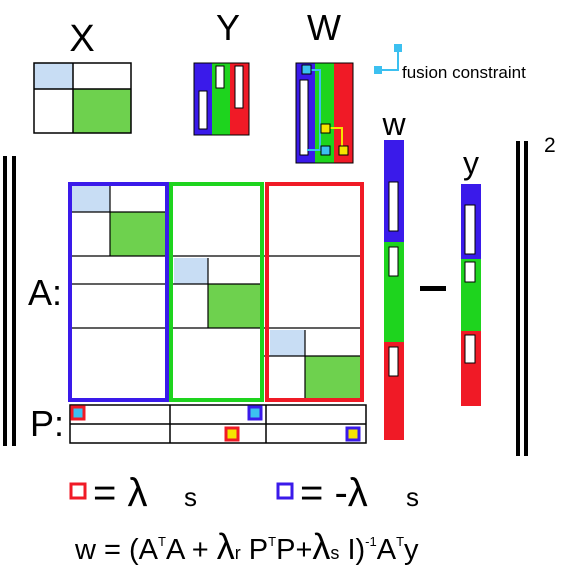  I want to click on a-column-blue, so click(118, 292).